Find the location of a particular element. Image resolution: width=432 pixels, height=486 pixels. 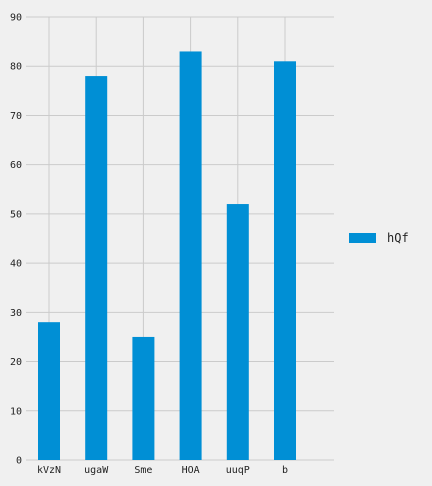

y-tick-label-0: 0 is located at coordinates (19, 461).